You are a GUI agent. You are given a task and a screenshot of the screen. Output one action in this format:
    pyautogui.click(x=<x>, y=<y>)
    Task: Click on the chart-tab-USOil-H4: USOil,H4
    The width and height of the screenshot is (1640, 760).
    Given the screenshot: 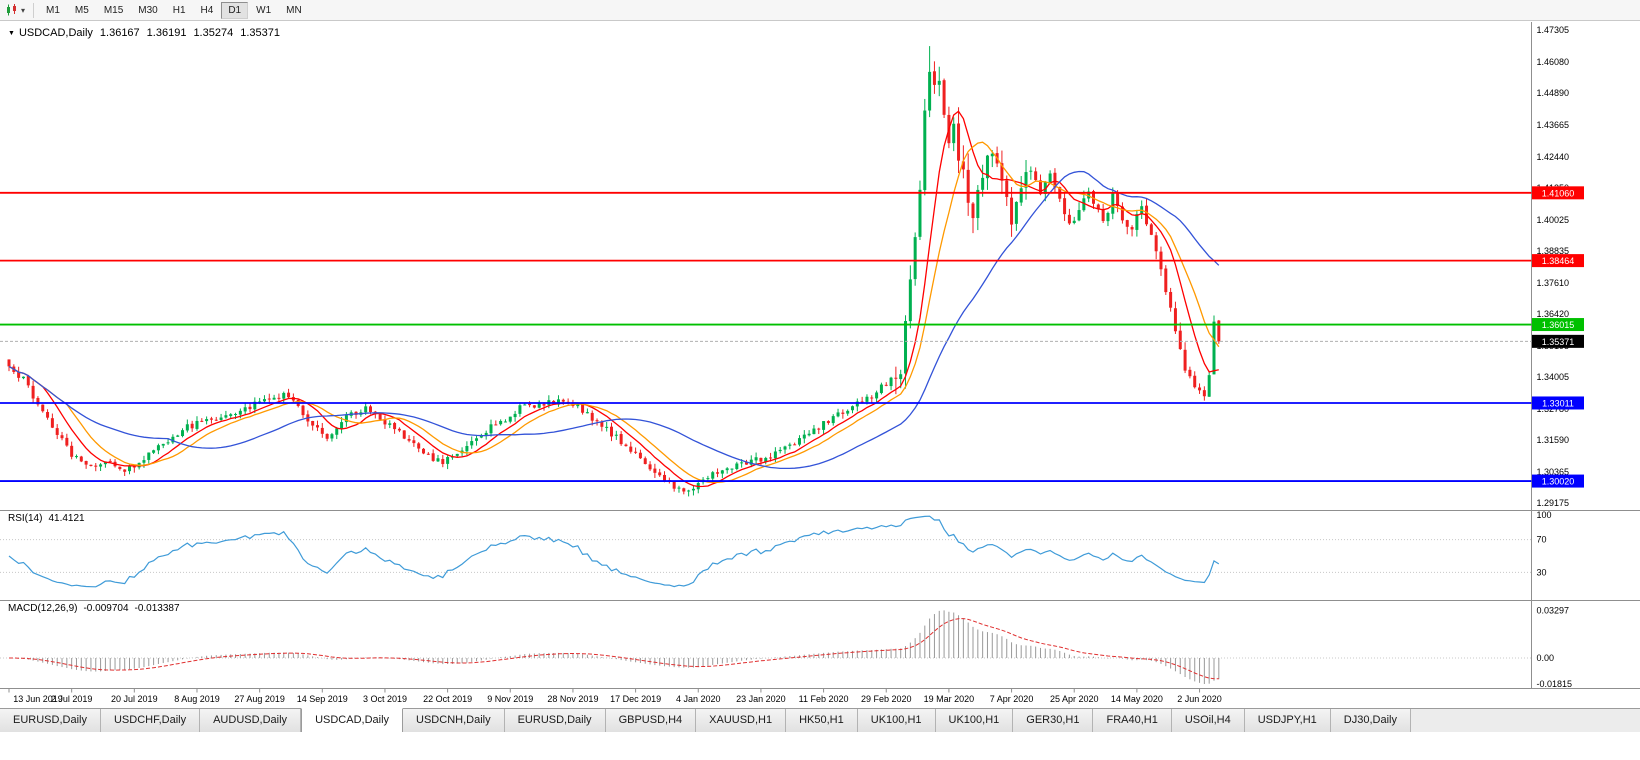 What is the action you would take?
    pyautogui.click(x=1208, y=720)
    